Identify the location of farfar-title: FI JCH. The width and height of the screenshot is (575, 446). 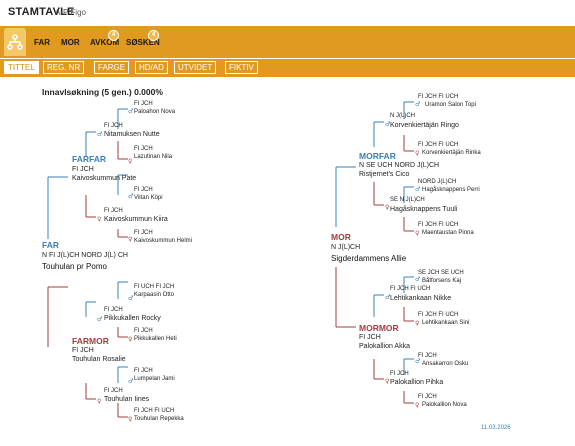
(83, 169).